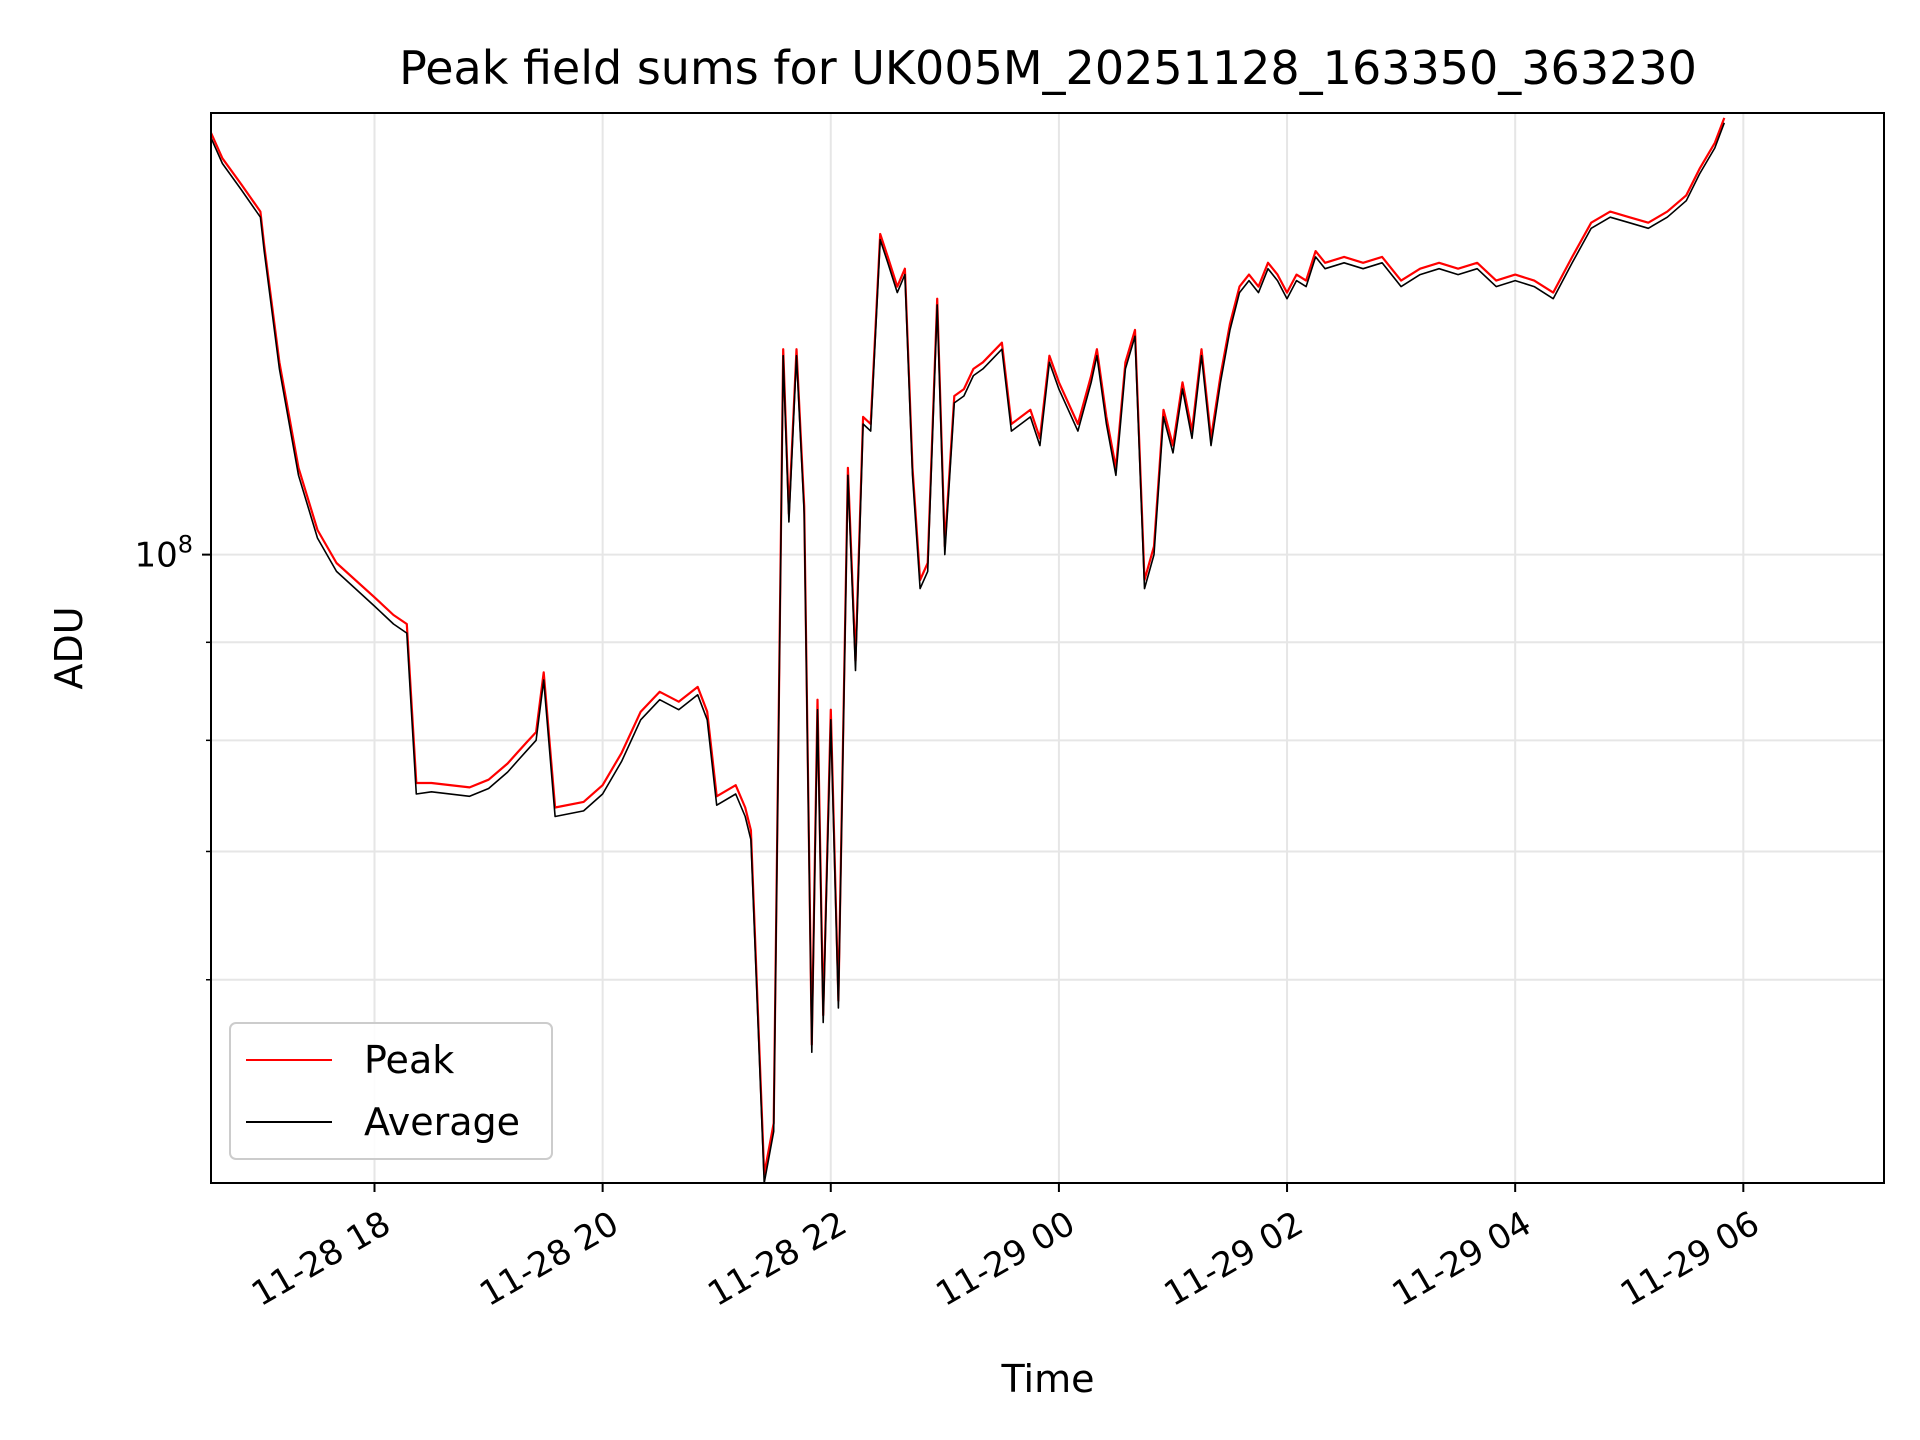 The height and width of the screenshot is (1440, 1920). I want to click on legend-box, so click(391, 1091).